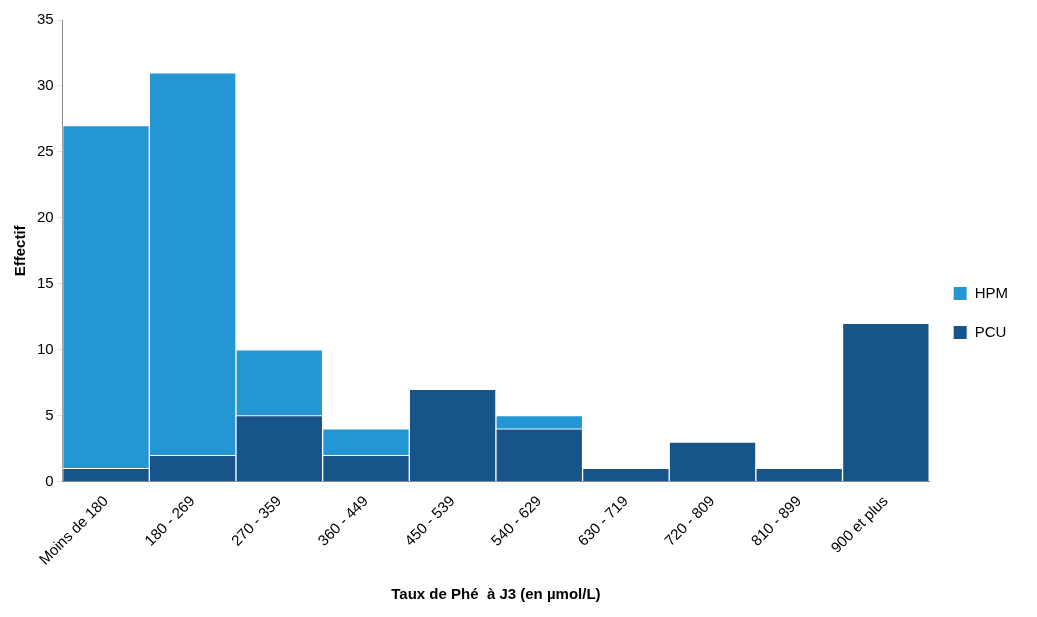  Describe the element at coordinates (45, 348) in the screenshot. I see `y-tick-label: 10` at that location.